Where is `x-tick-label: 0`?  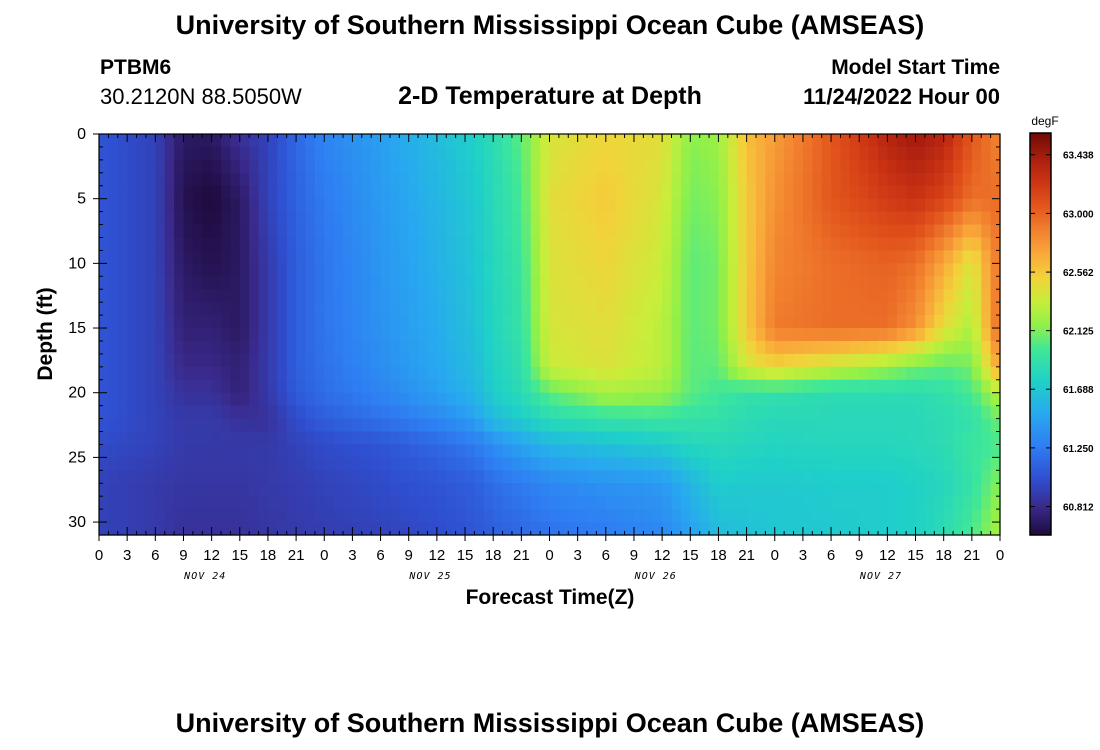
x-tick-label: 0 is located at coordinates (775, 555).